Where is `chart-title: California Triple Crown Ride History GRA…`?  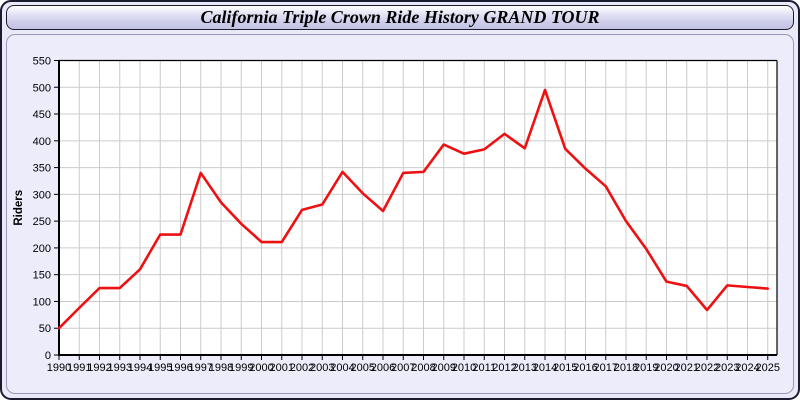
chart-title: California Triple Crown Ride History GRA… is located at coordinates (400, 17).